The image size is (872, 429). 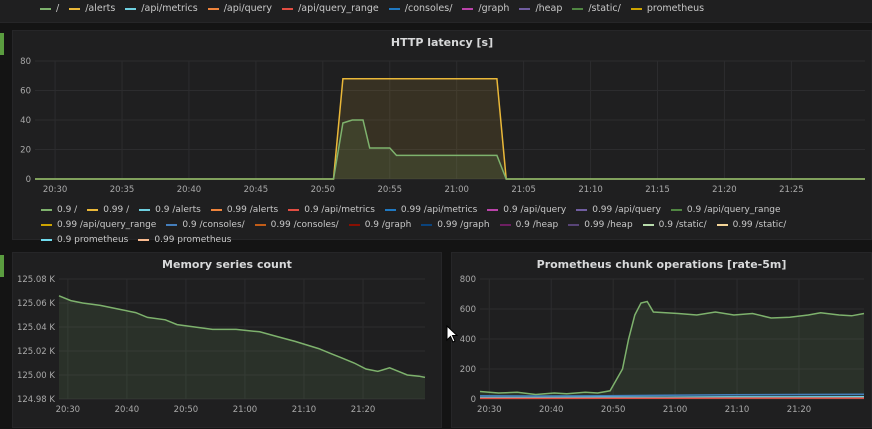 What do you see at coordinates (192, 240) in the screenshot?
I see `legend-label: 0.99 prometheus` at bounding box center [192, 240].